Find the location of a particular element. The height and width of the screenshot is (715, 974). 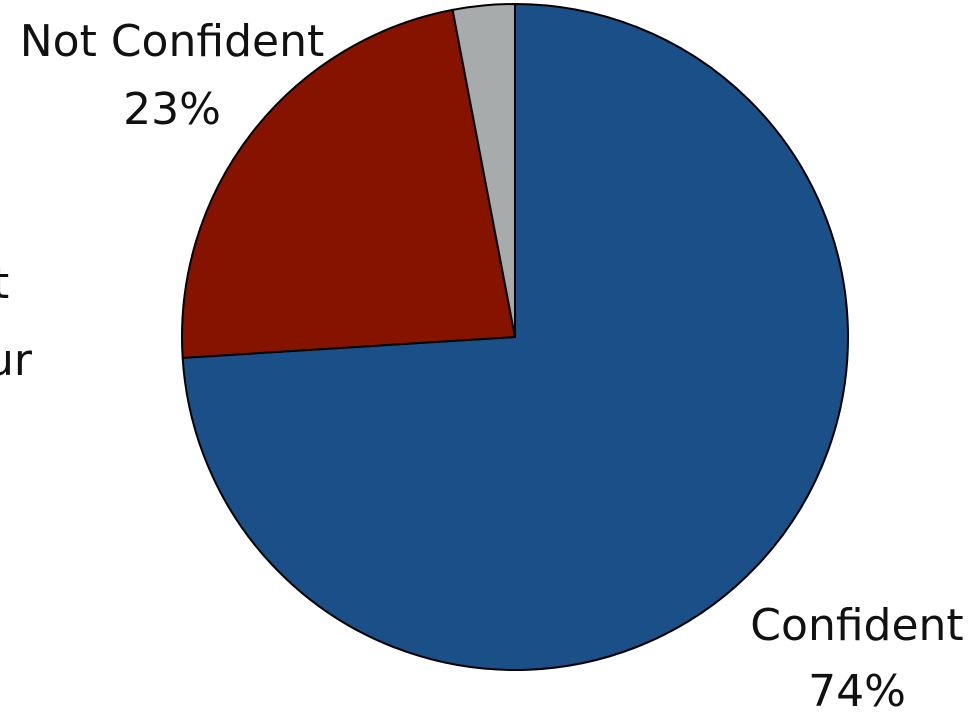

other-slice is located at coordinates (483, 170).